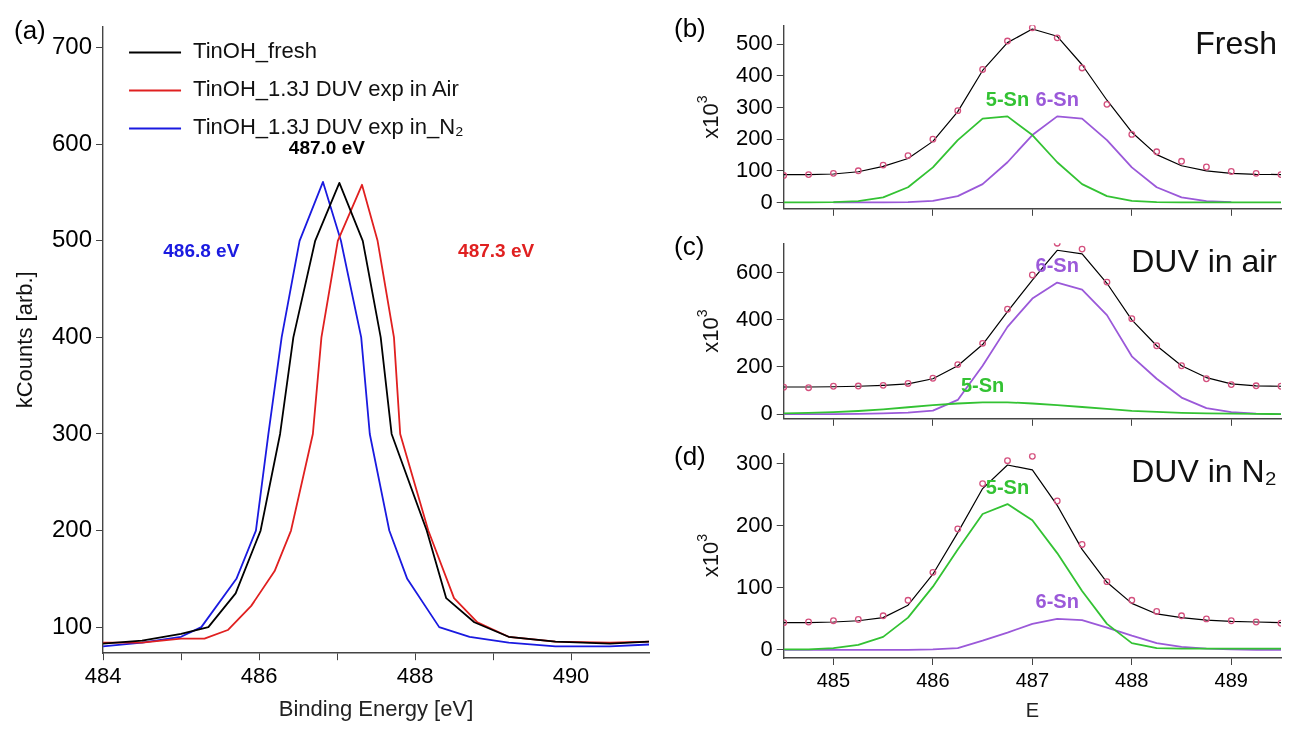 The height and width of the screenshot is (733, 1303). I want to click on chart-title: (c), so click(689, 246).